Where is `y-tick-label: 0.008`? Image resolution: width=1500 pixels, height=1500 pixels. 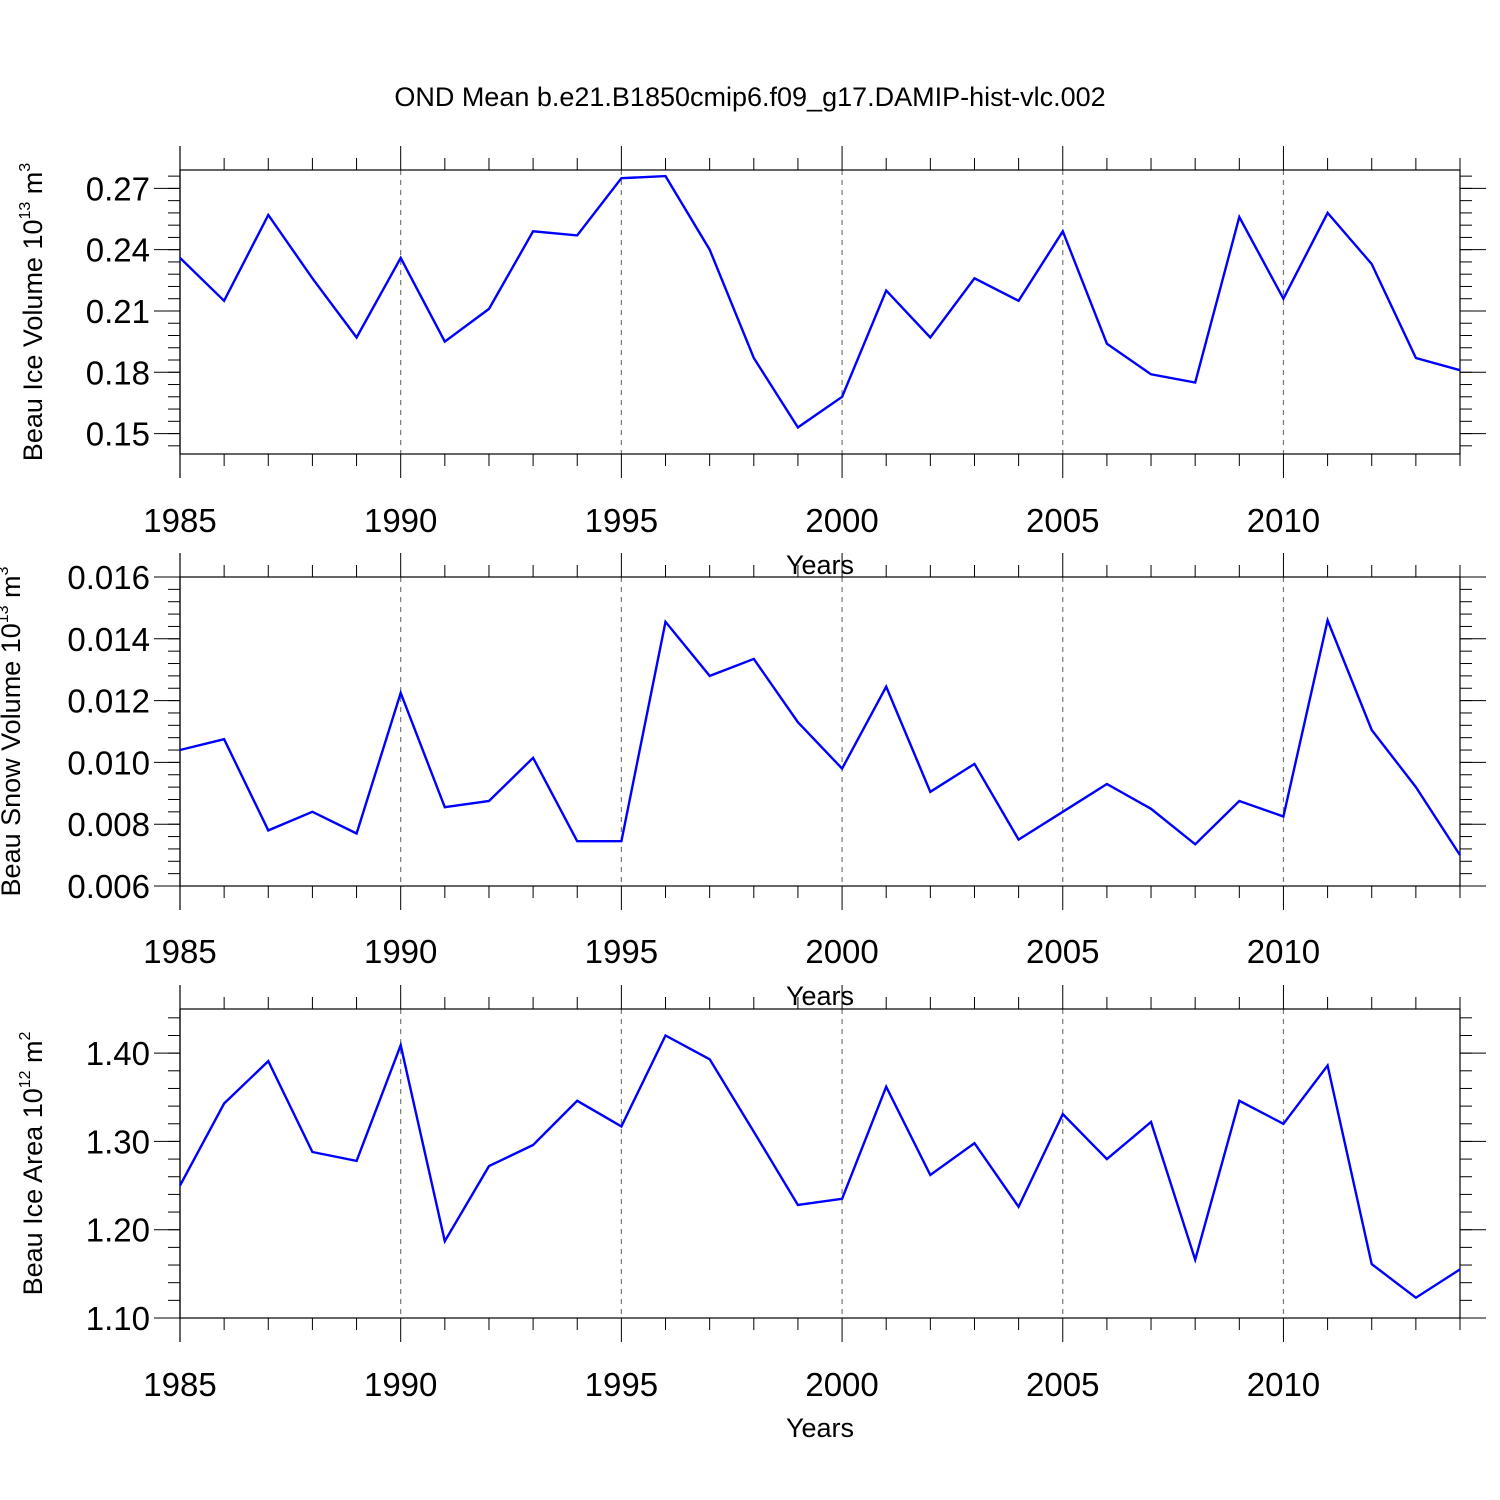 y-tick-label: 0.008 is located at coordinates (108, 824).